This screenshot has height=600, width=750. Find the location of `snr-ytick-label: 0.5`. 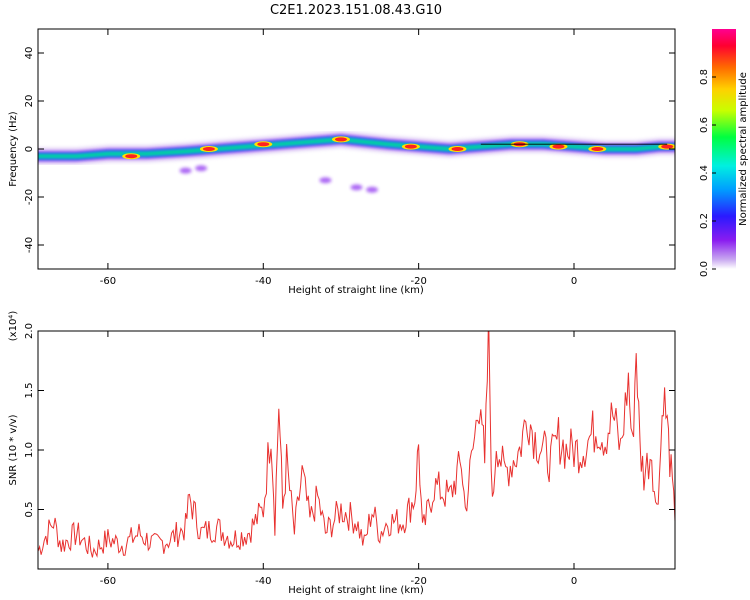

snr-ytick-label: 0.5 is located at coordinates (29, 510).